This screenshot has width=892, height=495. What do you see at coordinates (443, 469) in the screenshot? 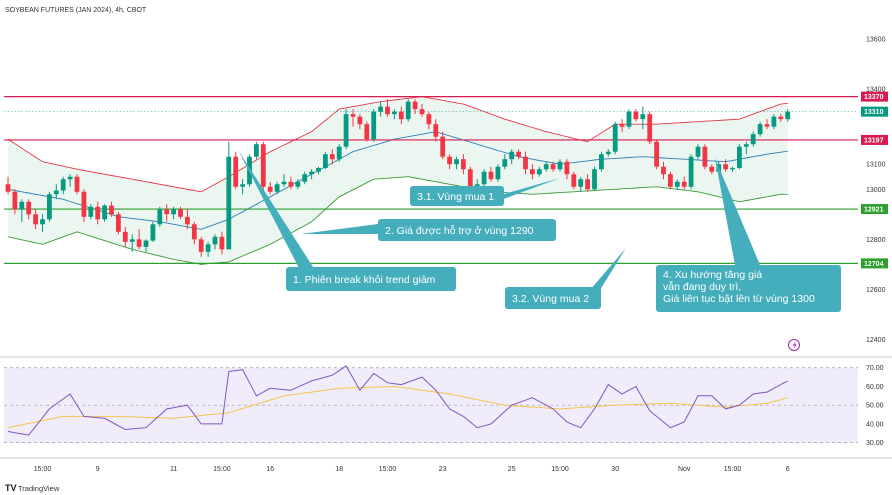
I see `time-tick-label: 23` at bounding box center [443, 469].